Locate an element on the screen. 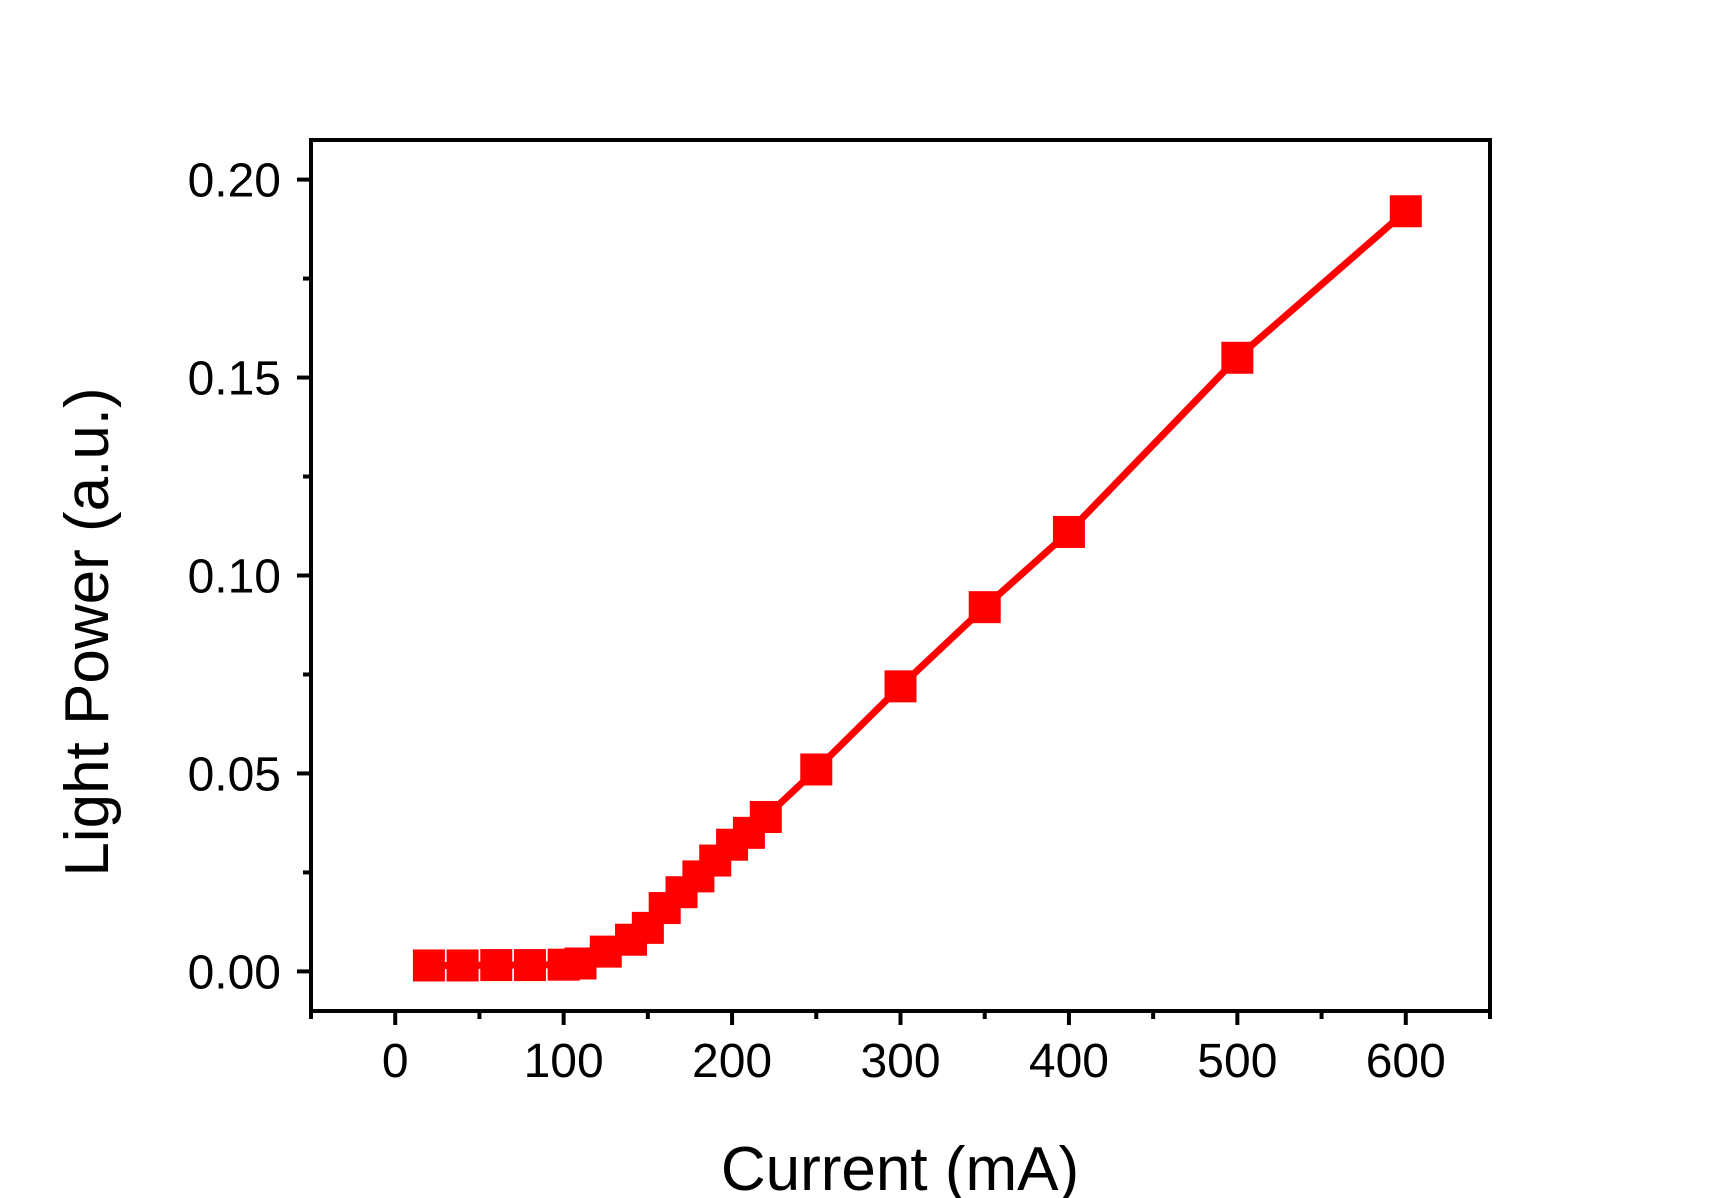 The height and width of the screenshot is (1198, 1710). y-tick-label: 0.10 is located at coordinates (234, 577).